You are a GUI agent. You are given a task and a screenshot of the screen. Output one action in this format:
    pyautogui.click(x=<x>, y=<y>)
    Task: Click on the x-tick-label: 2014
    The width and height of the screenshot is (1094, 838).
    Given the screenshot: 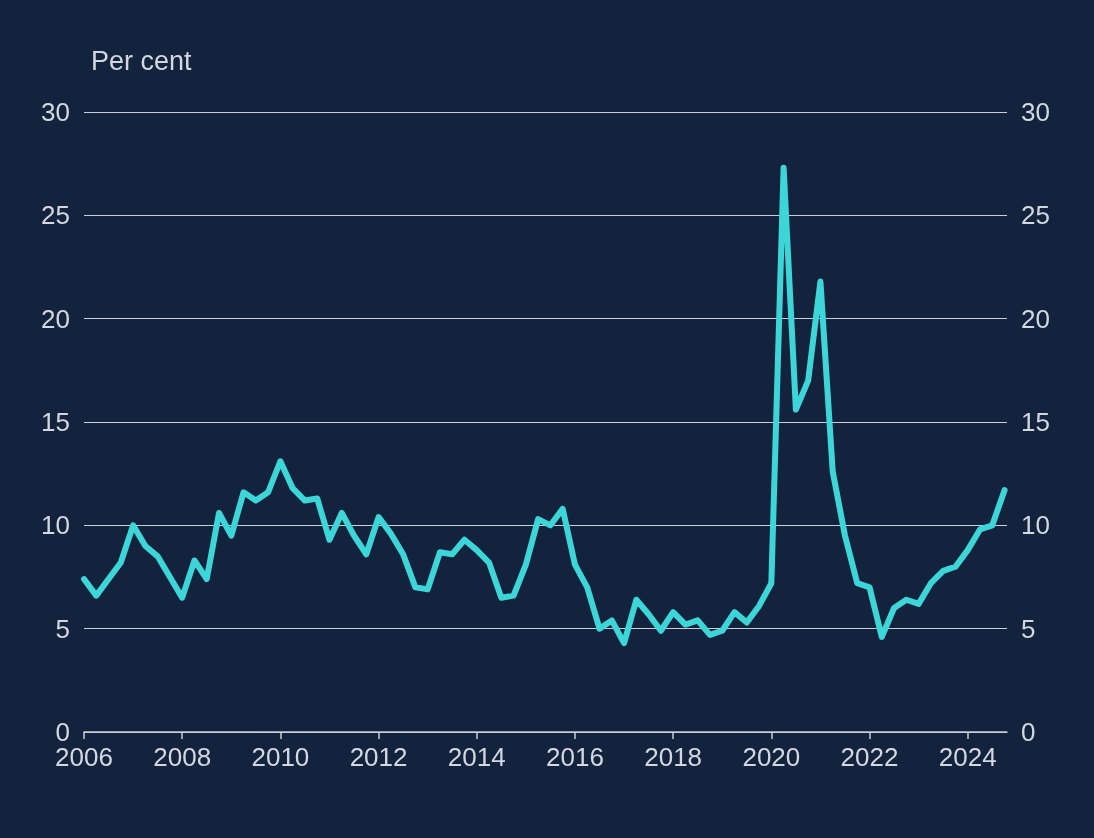 What is the action you would take?
    pyautogui.click(x=476, y=757)
    